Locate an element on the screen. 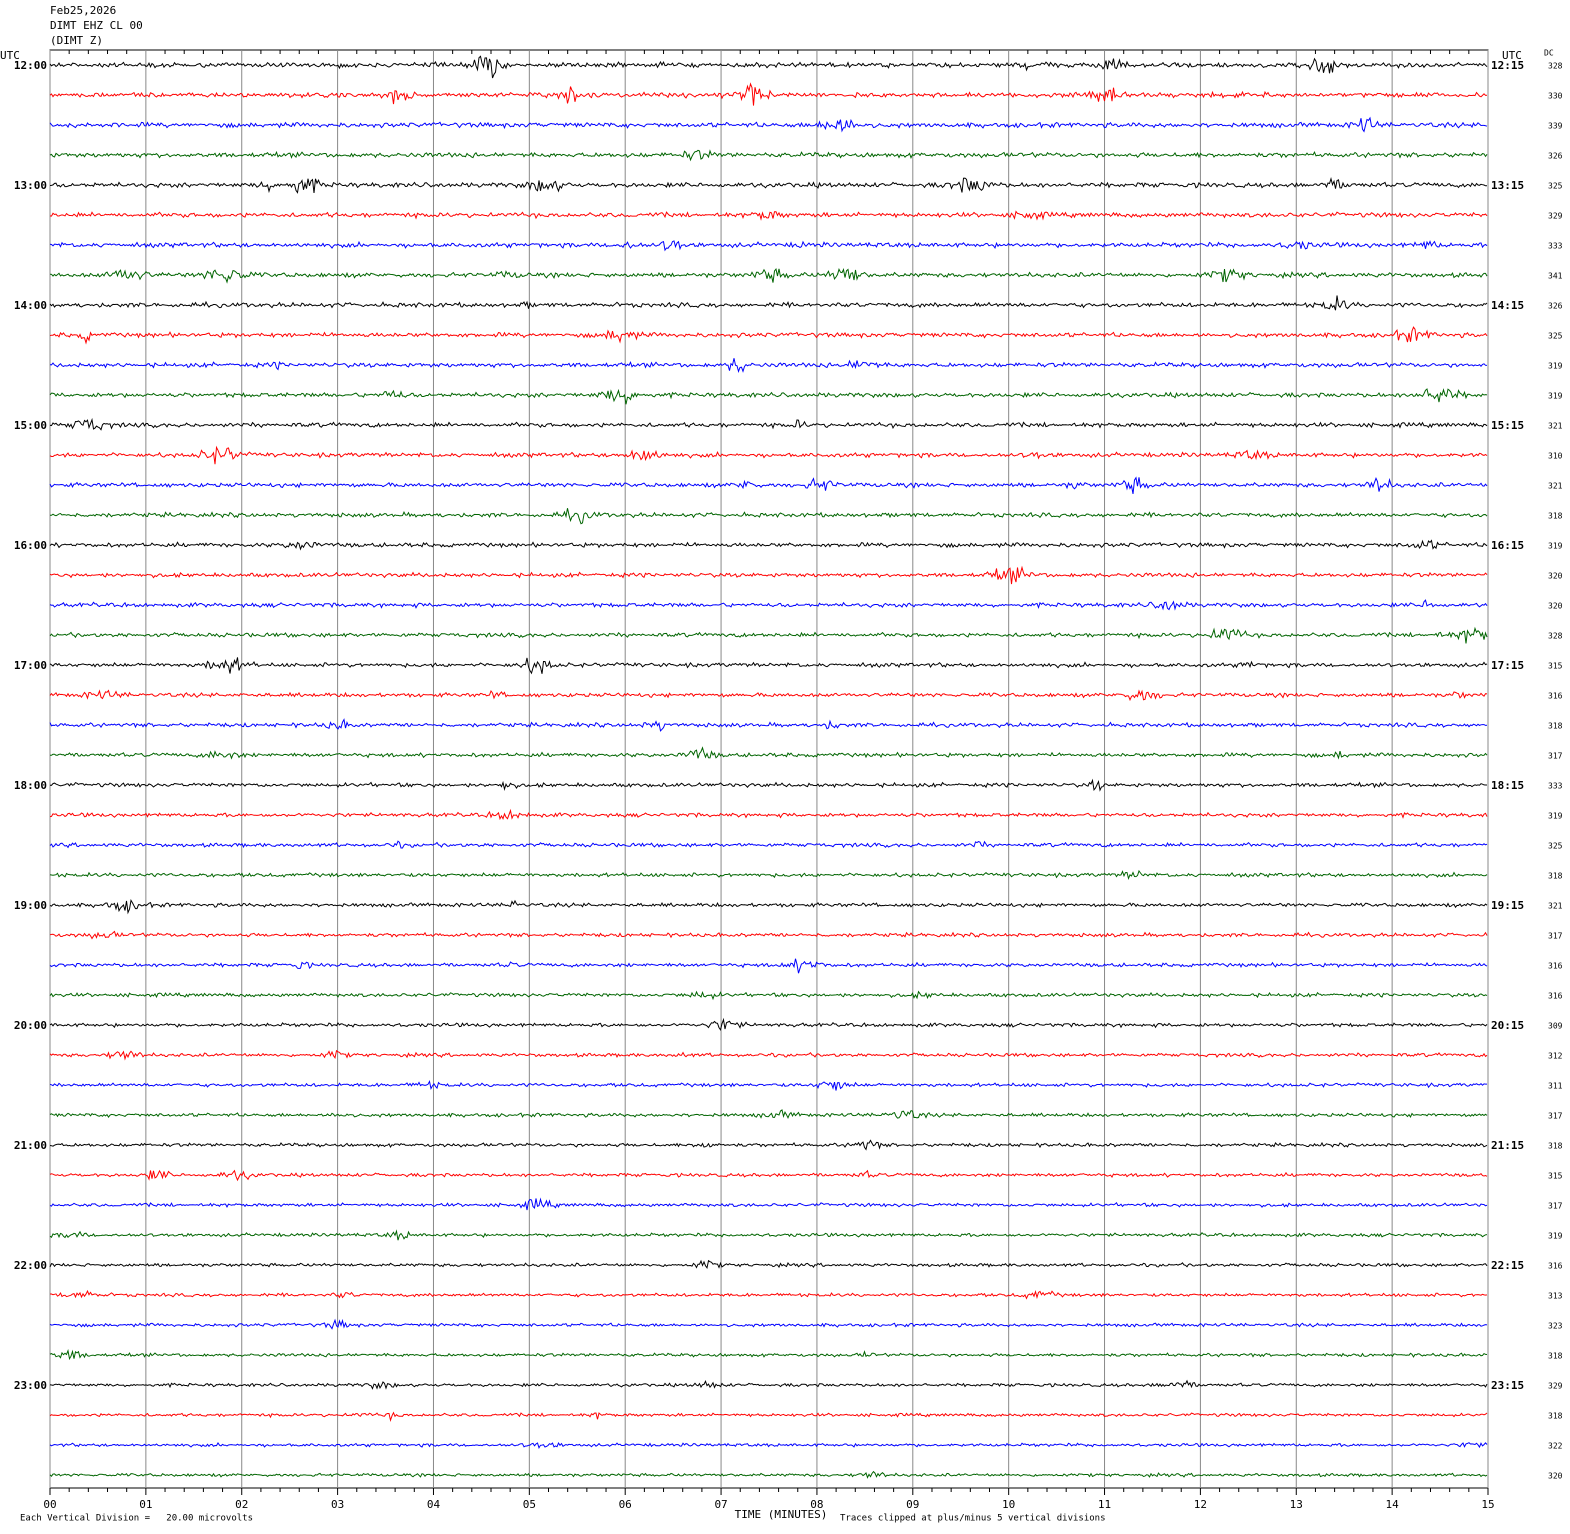 This screenshot has width=1570, height=1534. right-axis-label: UTC is located at coordinates (1512, 55).